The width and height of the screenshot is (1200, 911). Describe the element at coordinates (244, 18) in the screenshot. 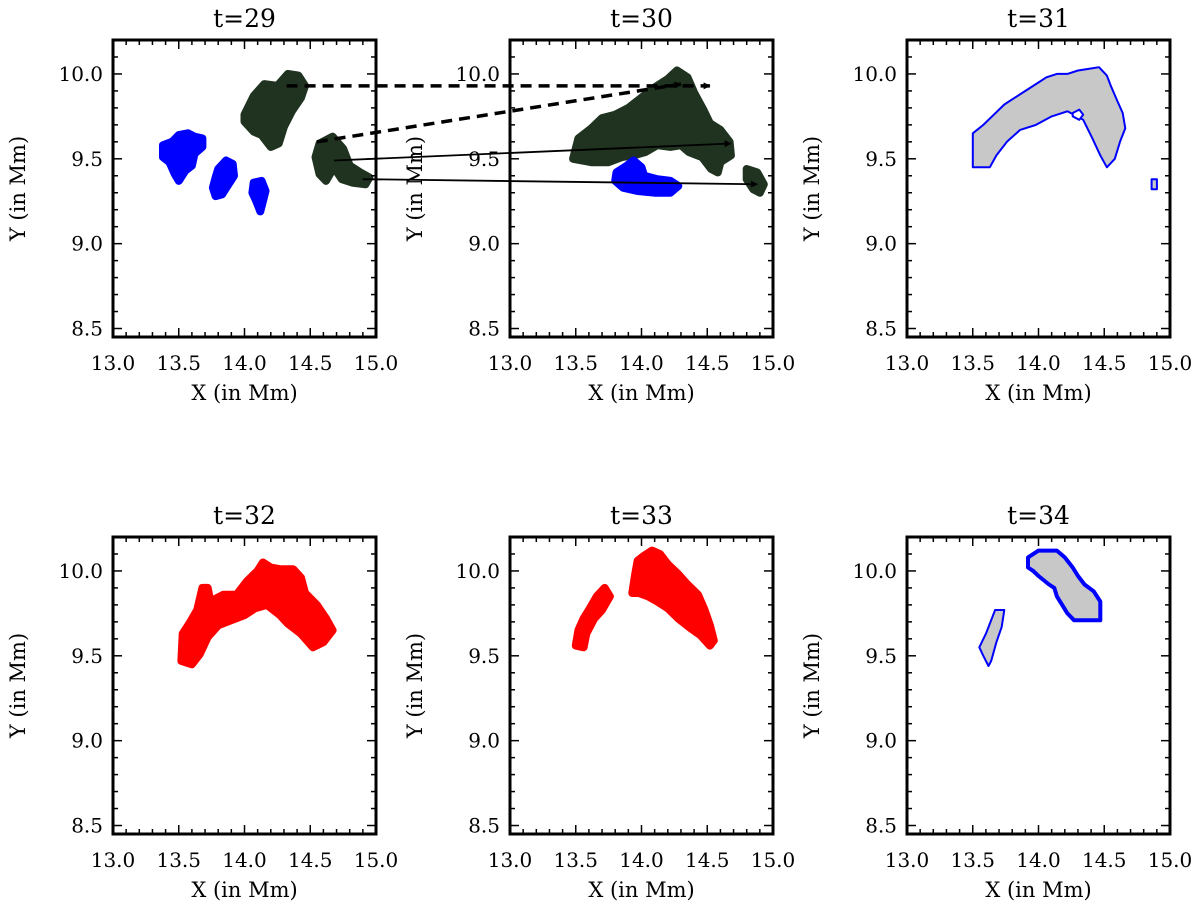

I see `panel-title: t=29` at that location.